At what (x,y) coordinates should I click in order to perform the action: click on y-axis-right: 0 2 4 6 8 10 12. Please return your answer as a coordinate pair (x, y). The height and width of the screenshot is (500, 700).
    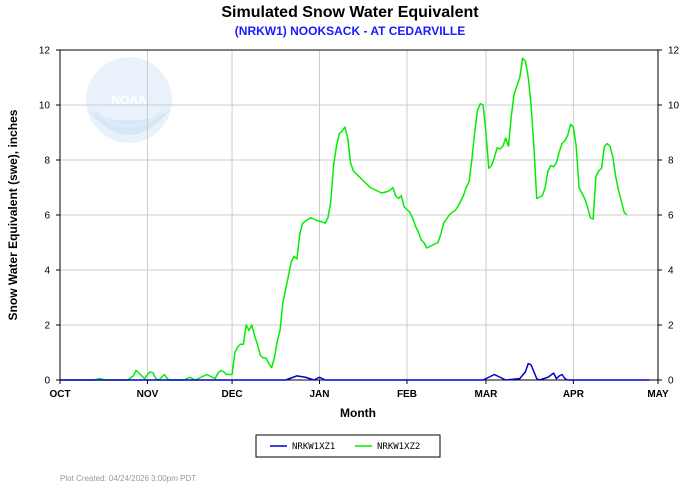
    Looking at the image, I should click on (669, 216).